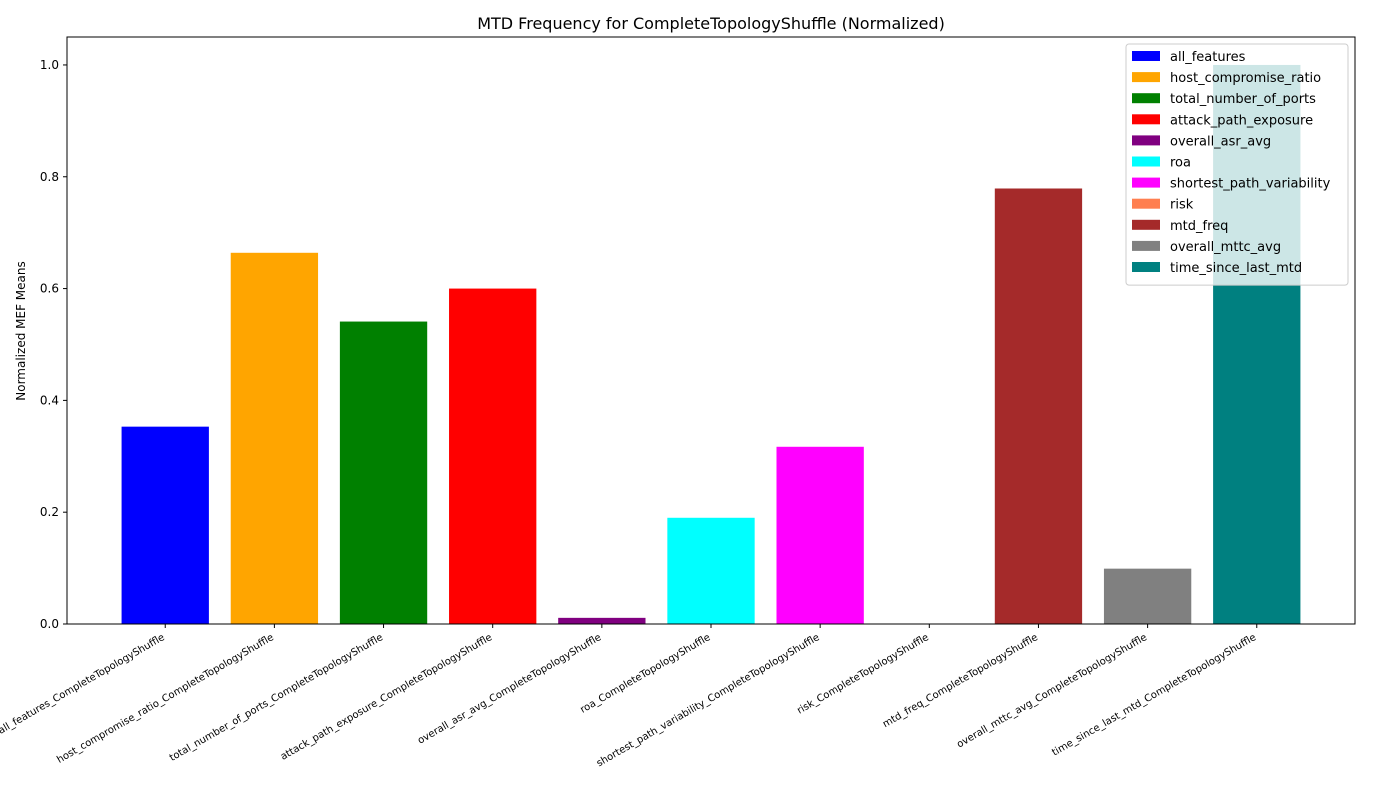  What do you see at coordinates (1180, 163) in the screenshot?
I see `legend-label: roa` at bounding box center [1180, 163].